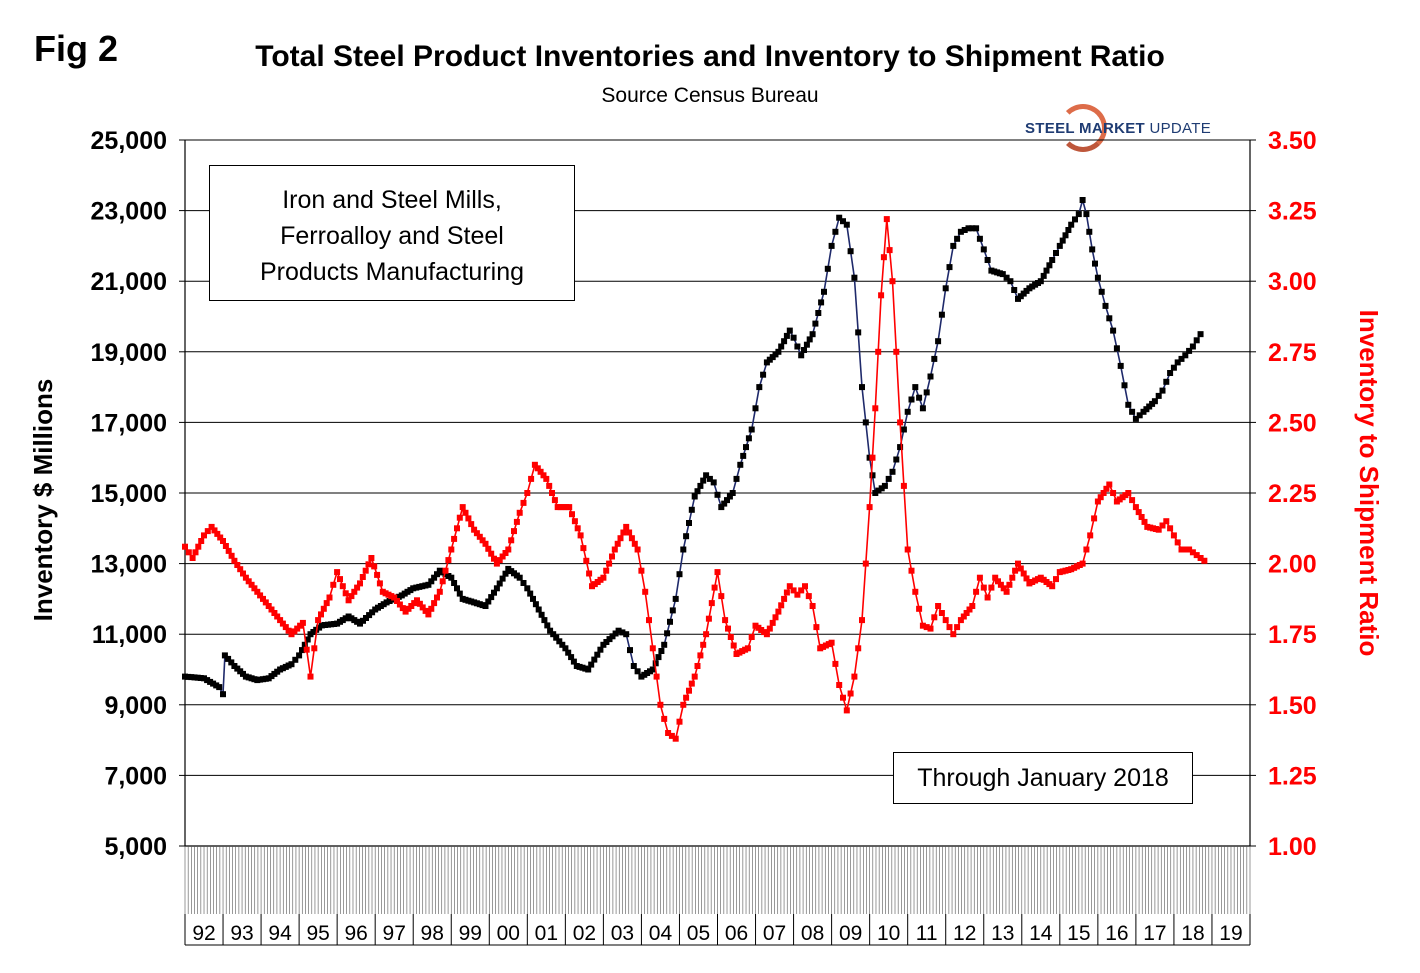 Image resolution: width=1420 pixels, height=973 pixels. What do you see at coordinates (280, 933) in the screenshot?
I see `x-tick-label: 94` at bounding box center [280, 933].